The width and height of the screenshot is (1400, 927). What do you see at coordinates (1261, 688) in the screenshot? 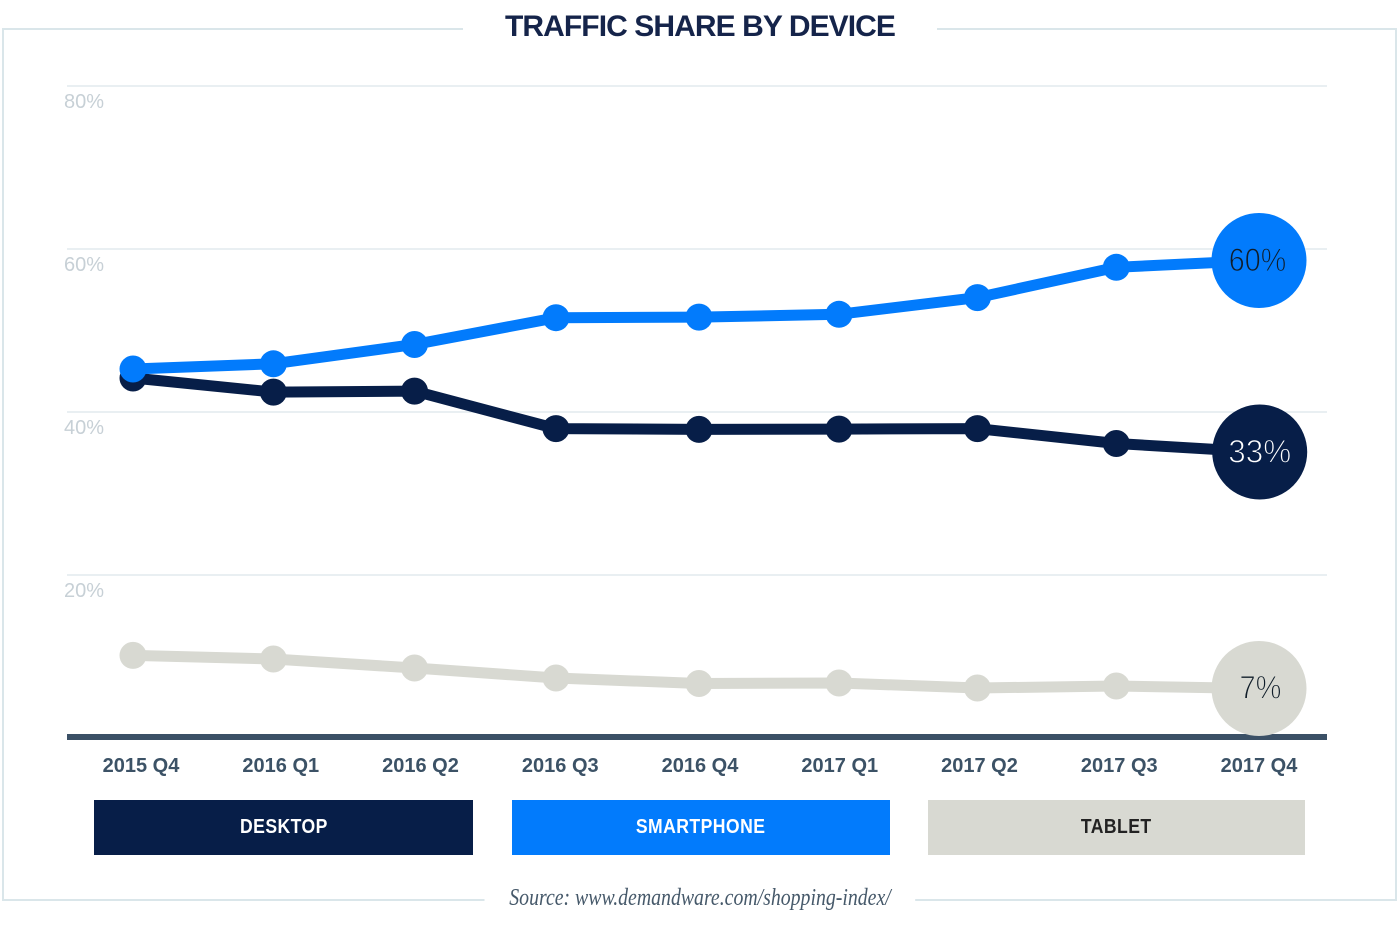
I see `svg-text: 7%` at bounding box center [1261, 688].